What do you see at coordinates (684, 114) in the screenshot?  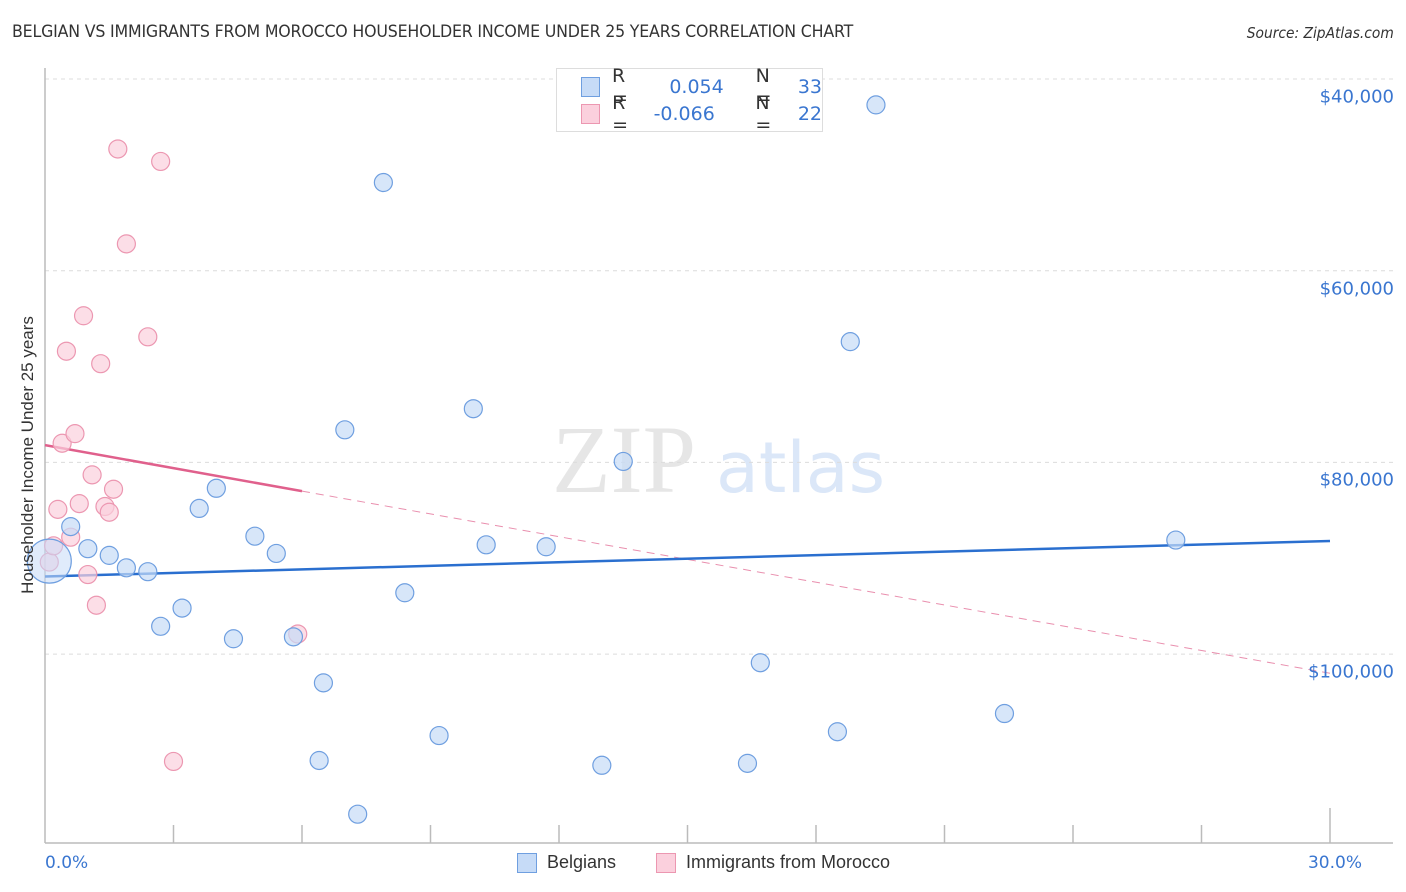 I see `r-value: -0.066` at bounding box center [684, 114].